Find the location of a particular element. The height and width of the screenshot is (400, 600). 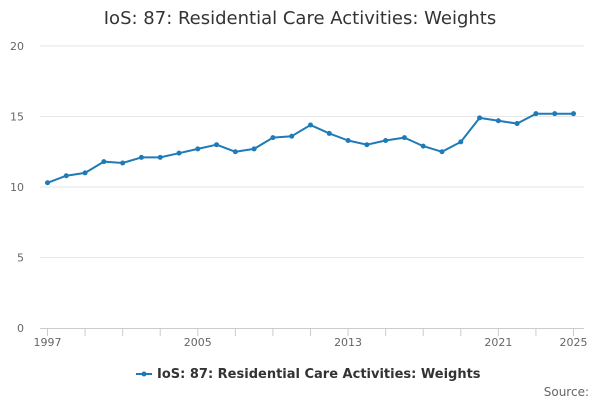

y-tick-label: 10 is located at coordinates (17, 187).